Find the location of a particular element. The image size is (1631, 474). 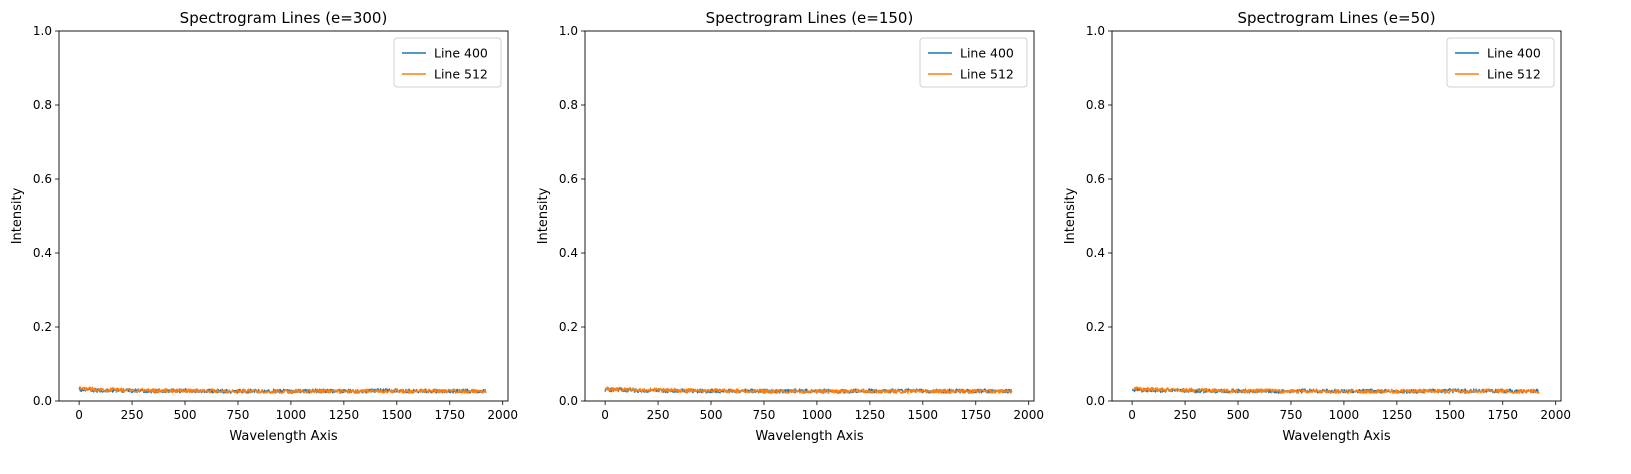

chart-title: Spectrogram Lines (e=300) is located at coordinates (284, 18).